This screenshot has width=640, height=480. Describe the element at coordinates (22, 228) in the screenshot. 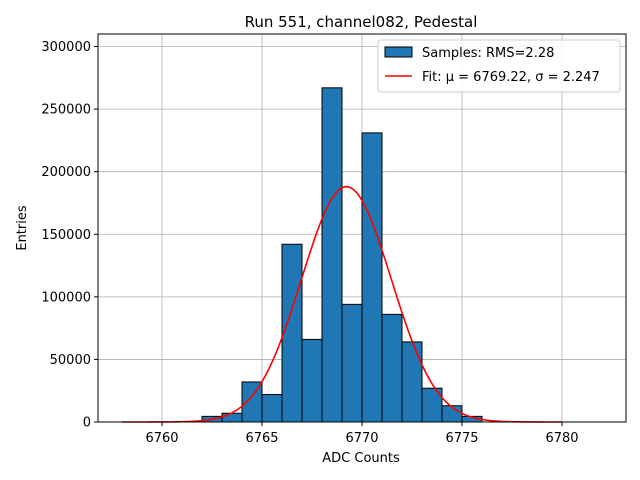

I see `y-axis-label: Entries` at that location.